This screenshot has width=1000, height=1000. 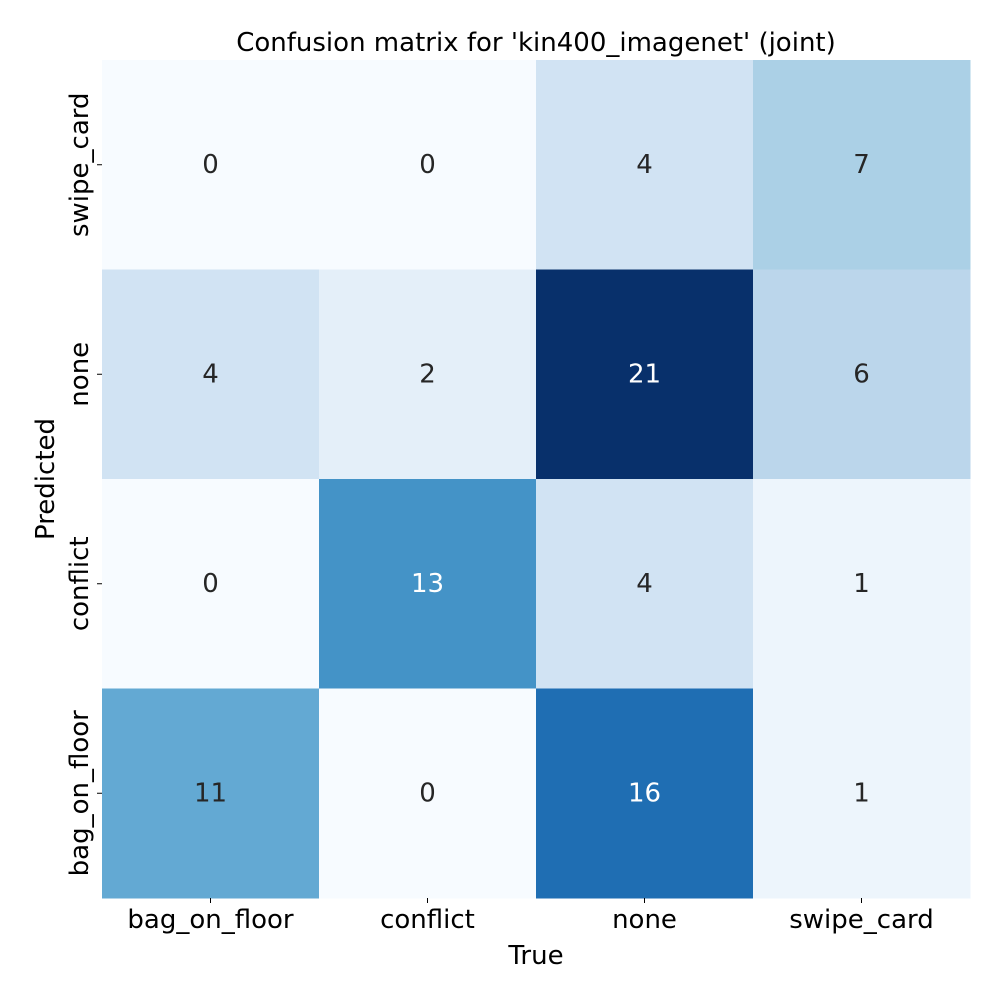 I want to click on cell-value-label: 2, so click(x=427, y=374).